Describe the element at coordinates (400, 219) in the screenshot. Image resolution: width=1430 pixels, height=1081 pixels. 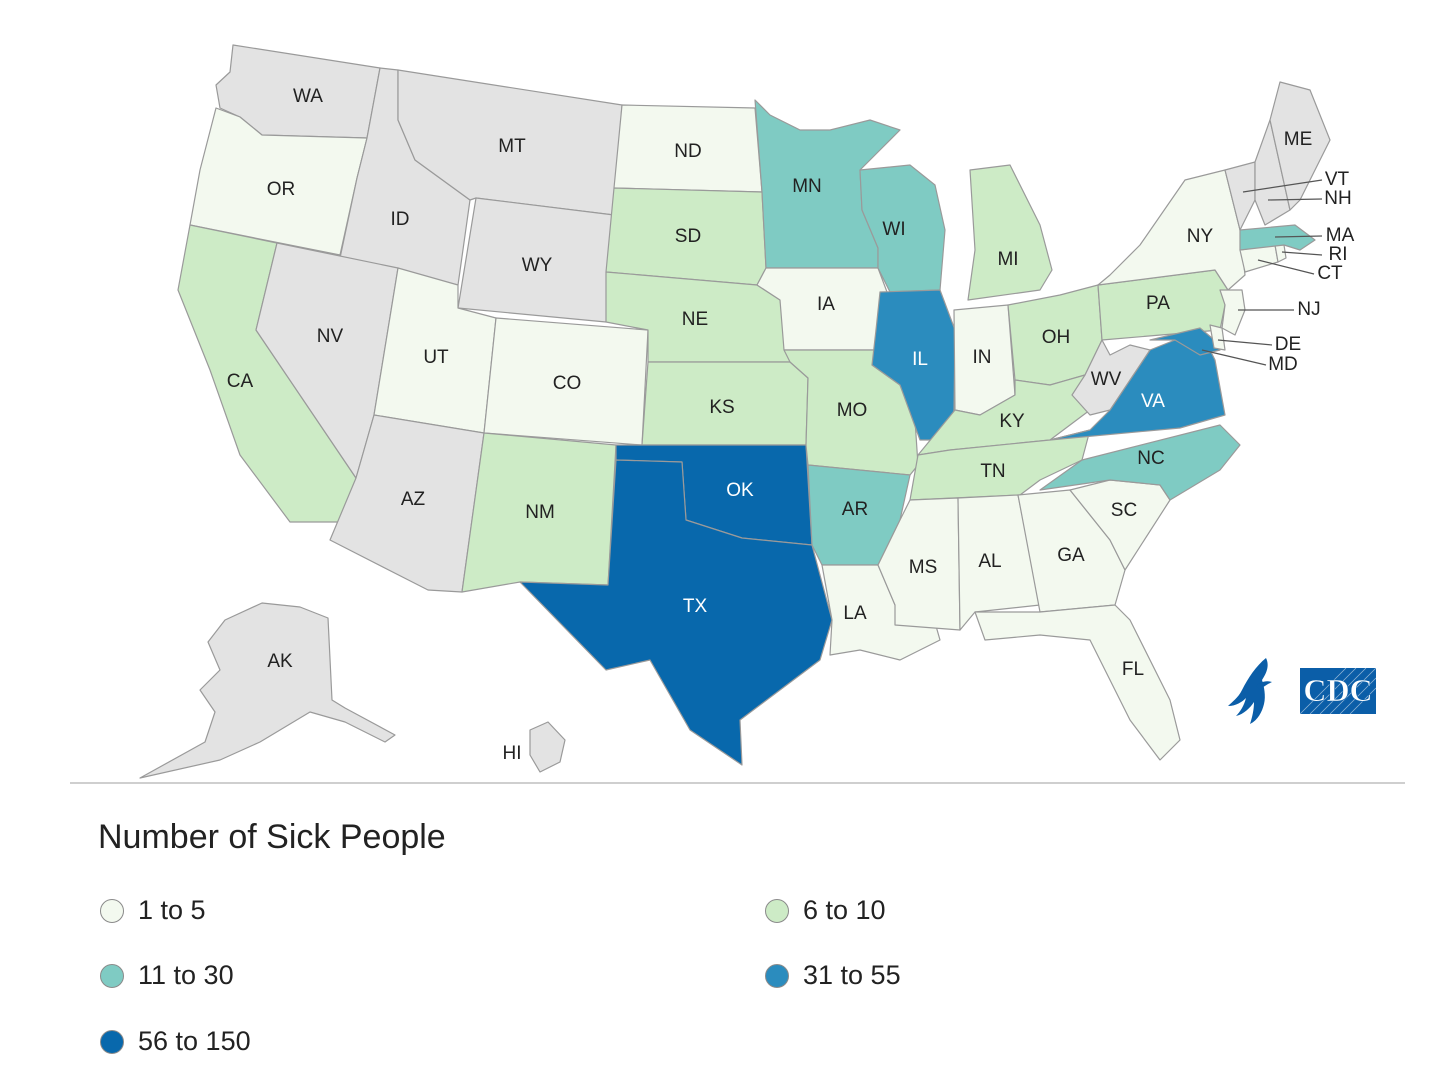
I see `state-label-id: ID` at that location.